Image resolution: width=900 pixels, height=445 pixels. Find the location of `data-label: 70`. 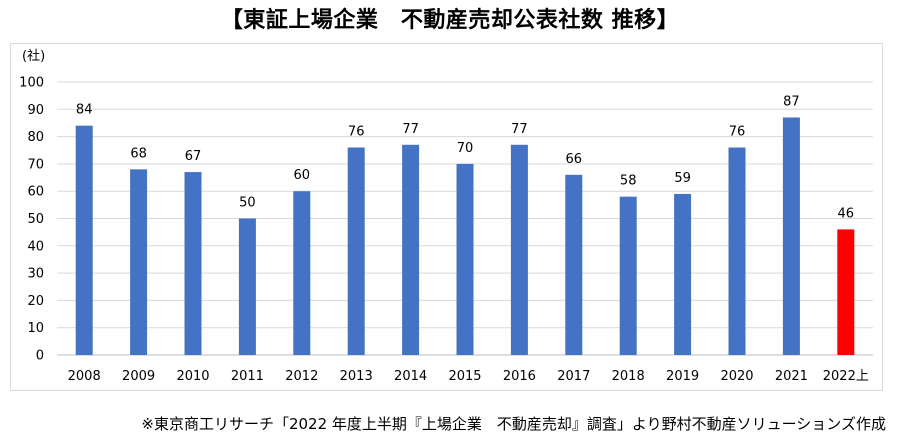

data-label: 70 is located at coordinates (465, 148).